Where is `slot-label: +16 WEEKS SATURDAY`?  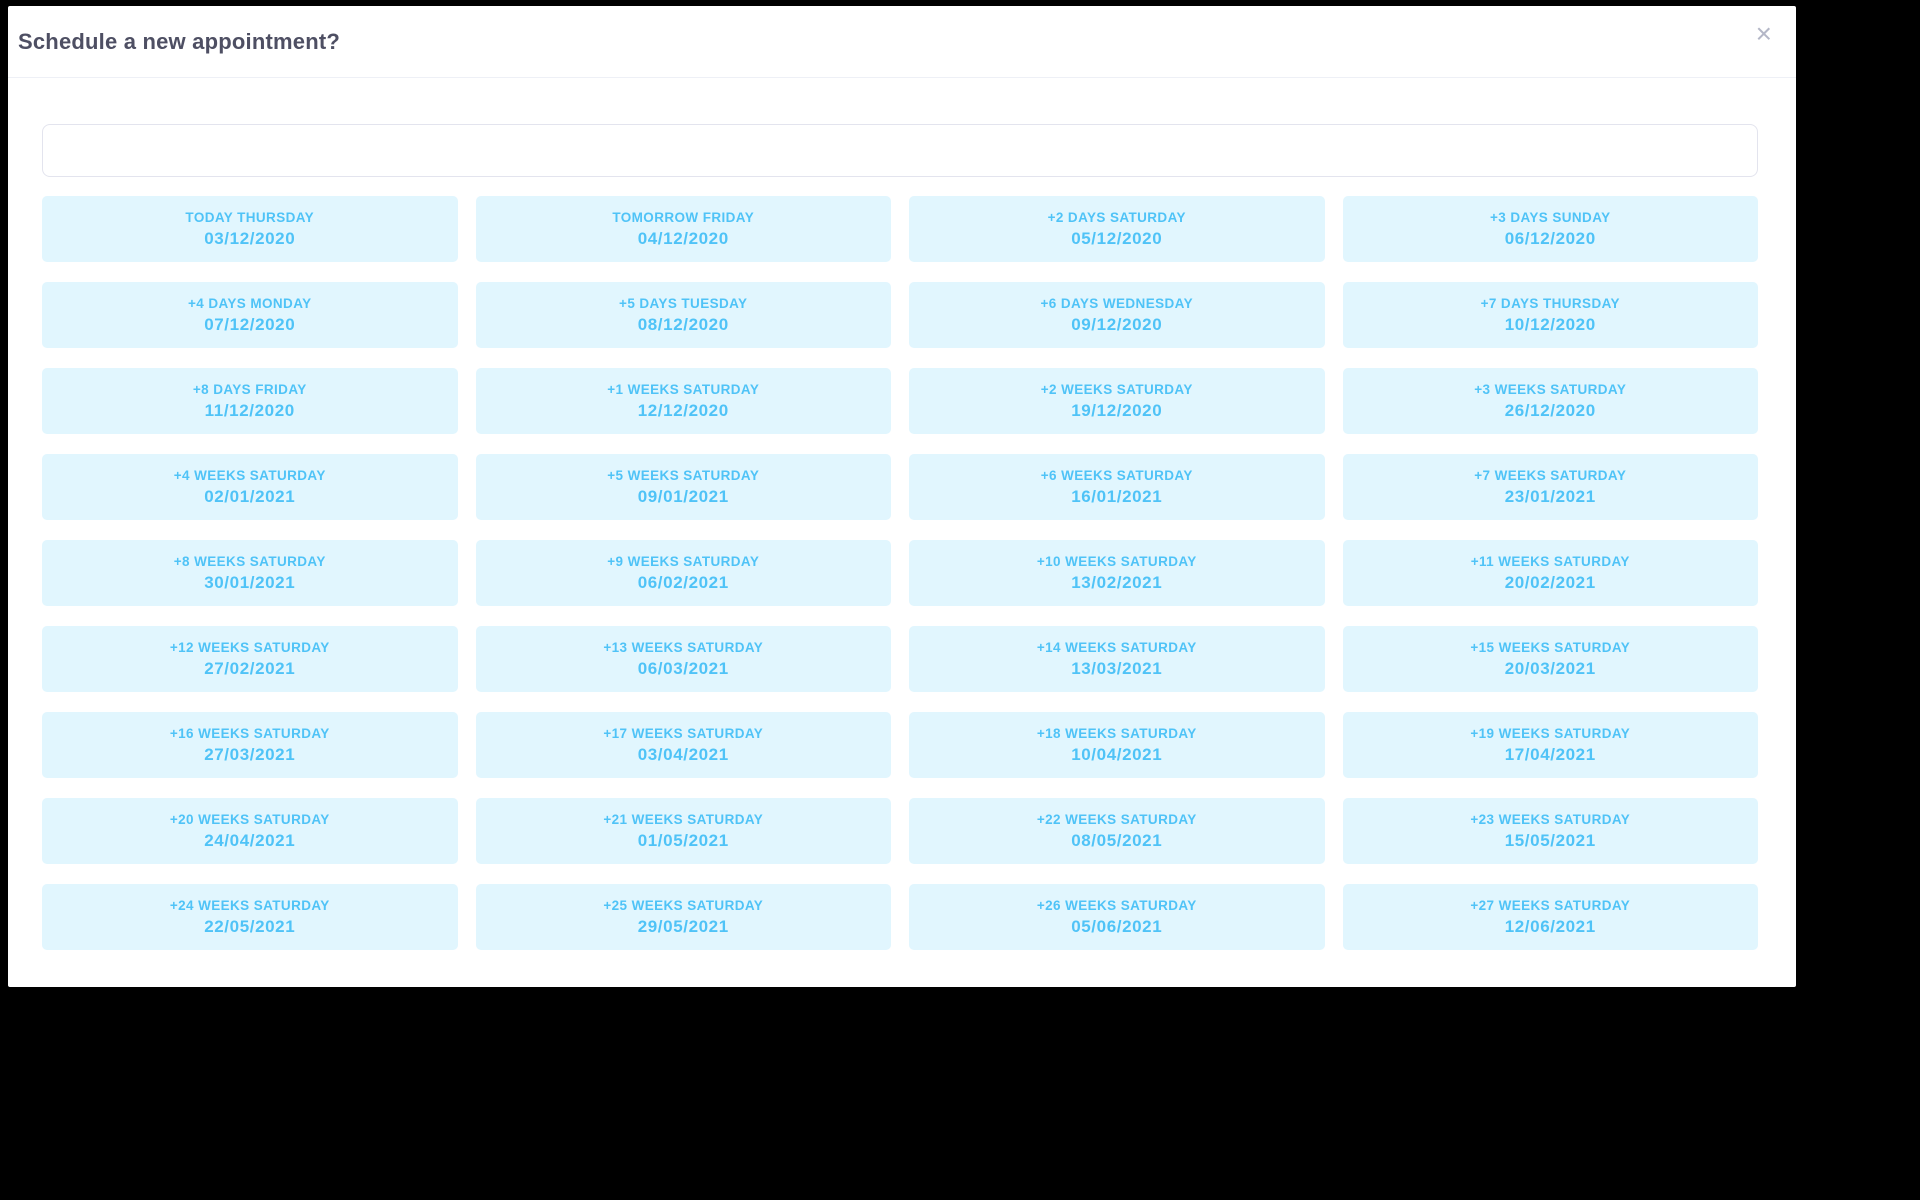 slot-label: +16 WEEKS SATURDAY is located at coordinates (249, 733).